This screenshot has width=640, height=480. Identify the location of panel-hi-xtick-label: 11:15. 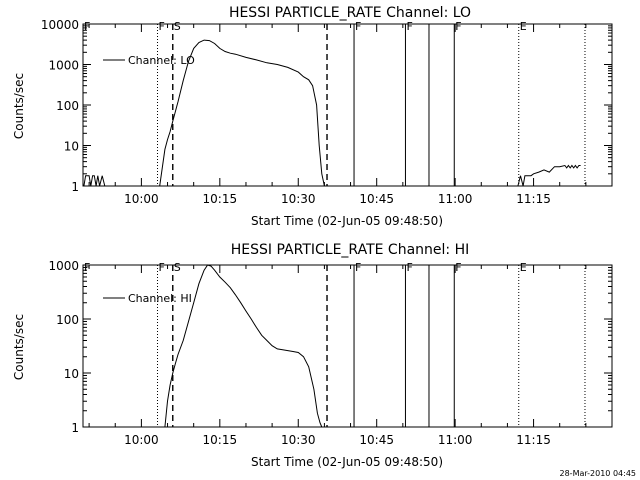
(533, 440).